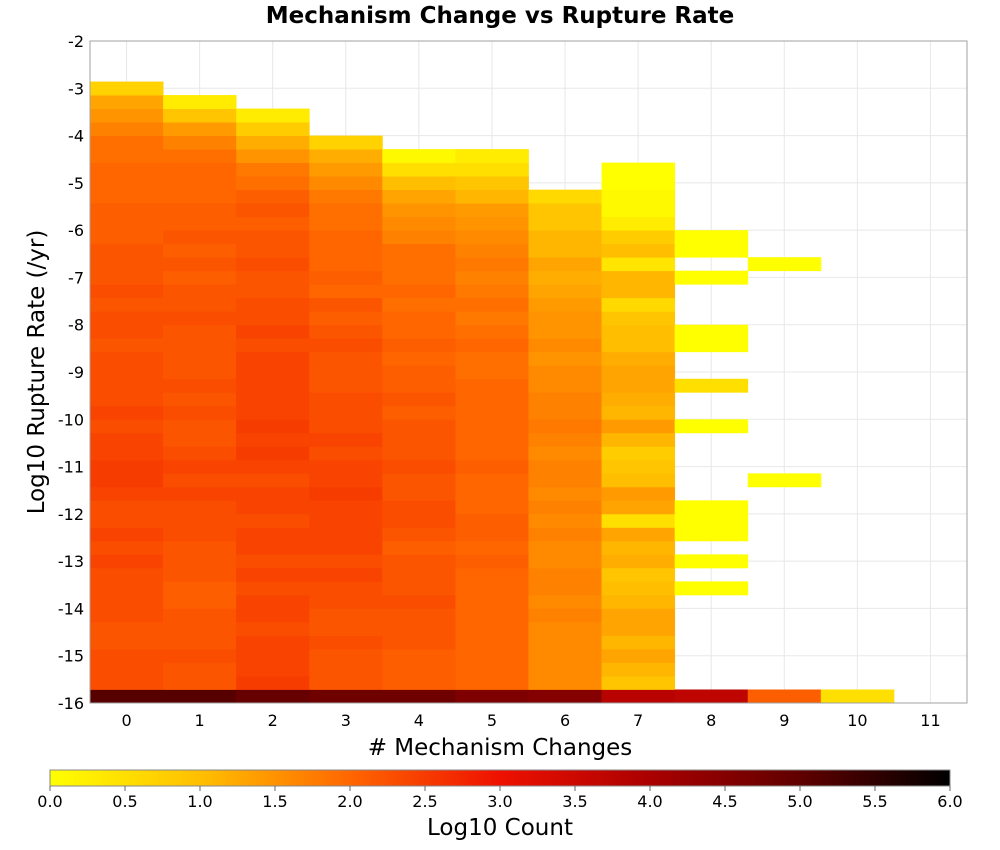 This screenshot has width=1000, height=850. I want to click on x-tick-label: 1, so click(200, 720).